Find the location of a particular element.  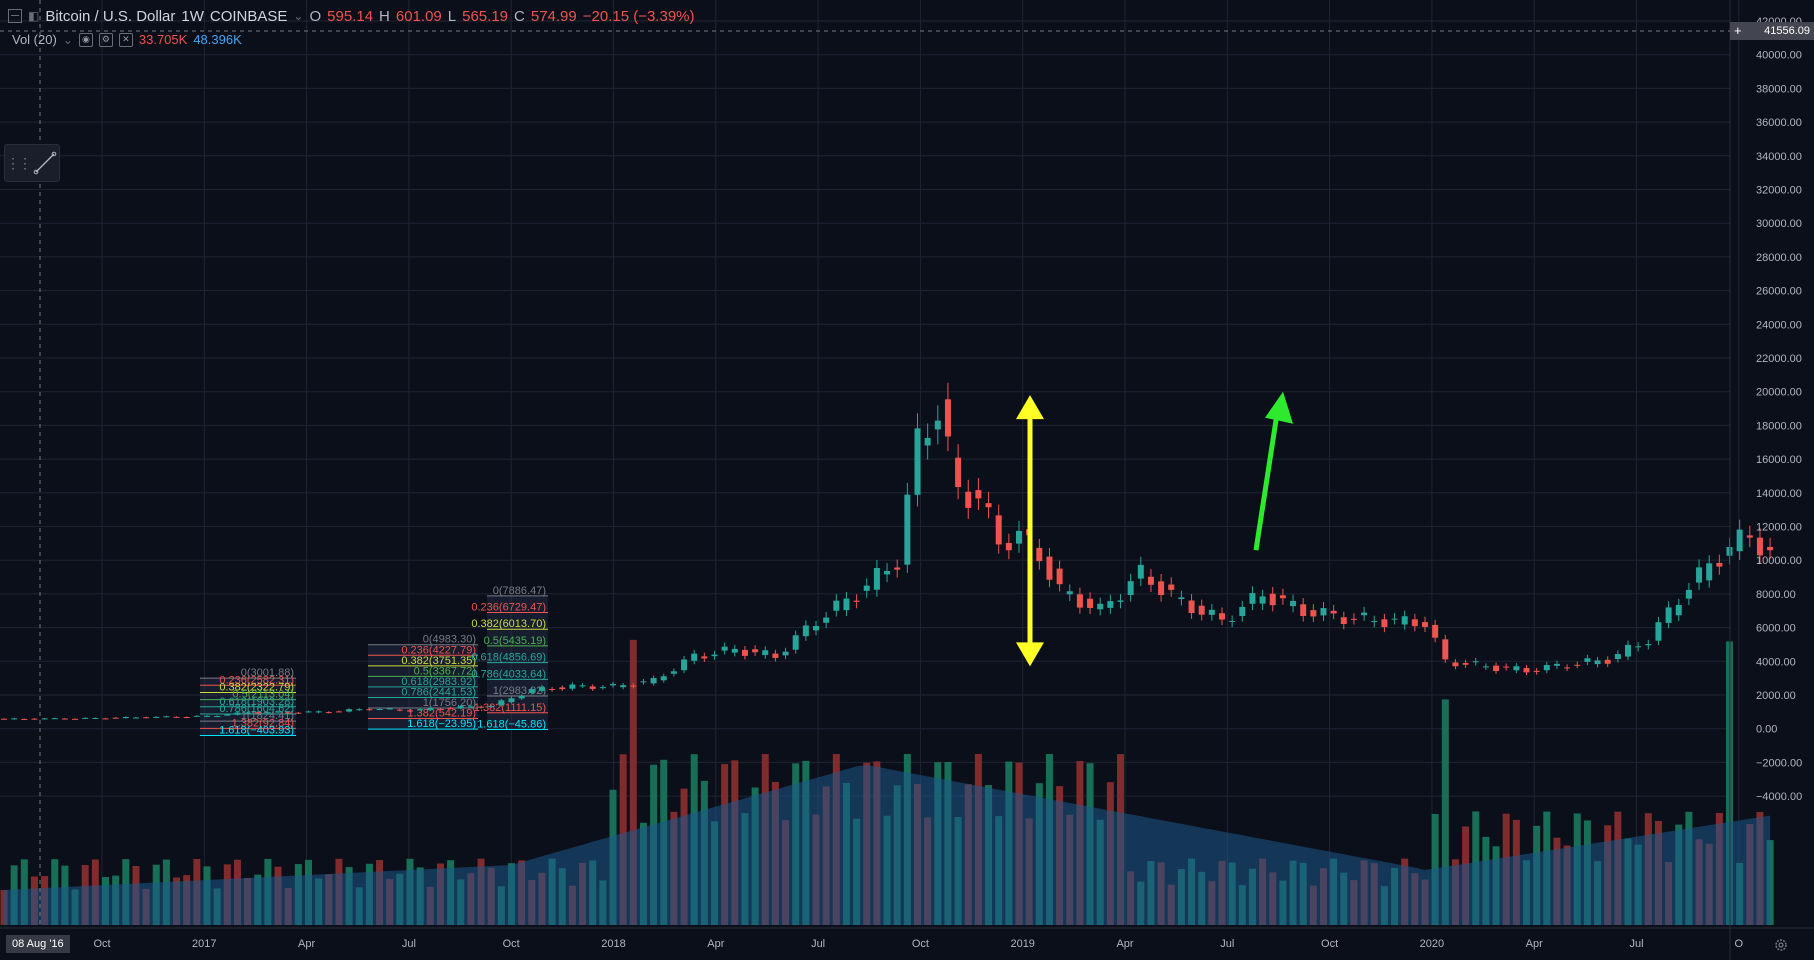

fib-level-label: 0.5(5435.19) is located at coordinates (515, 641).